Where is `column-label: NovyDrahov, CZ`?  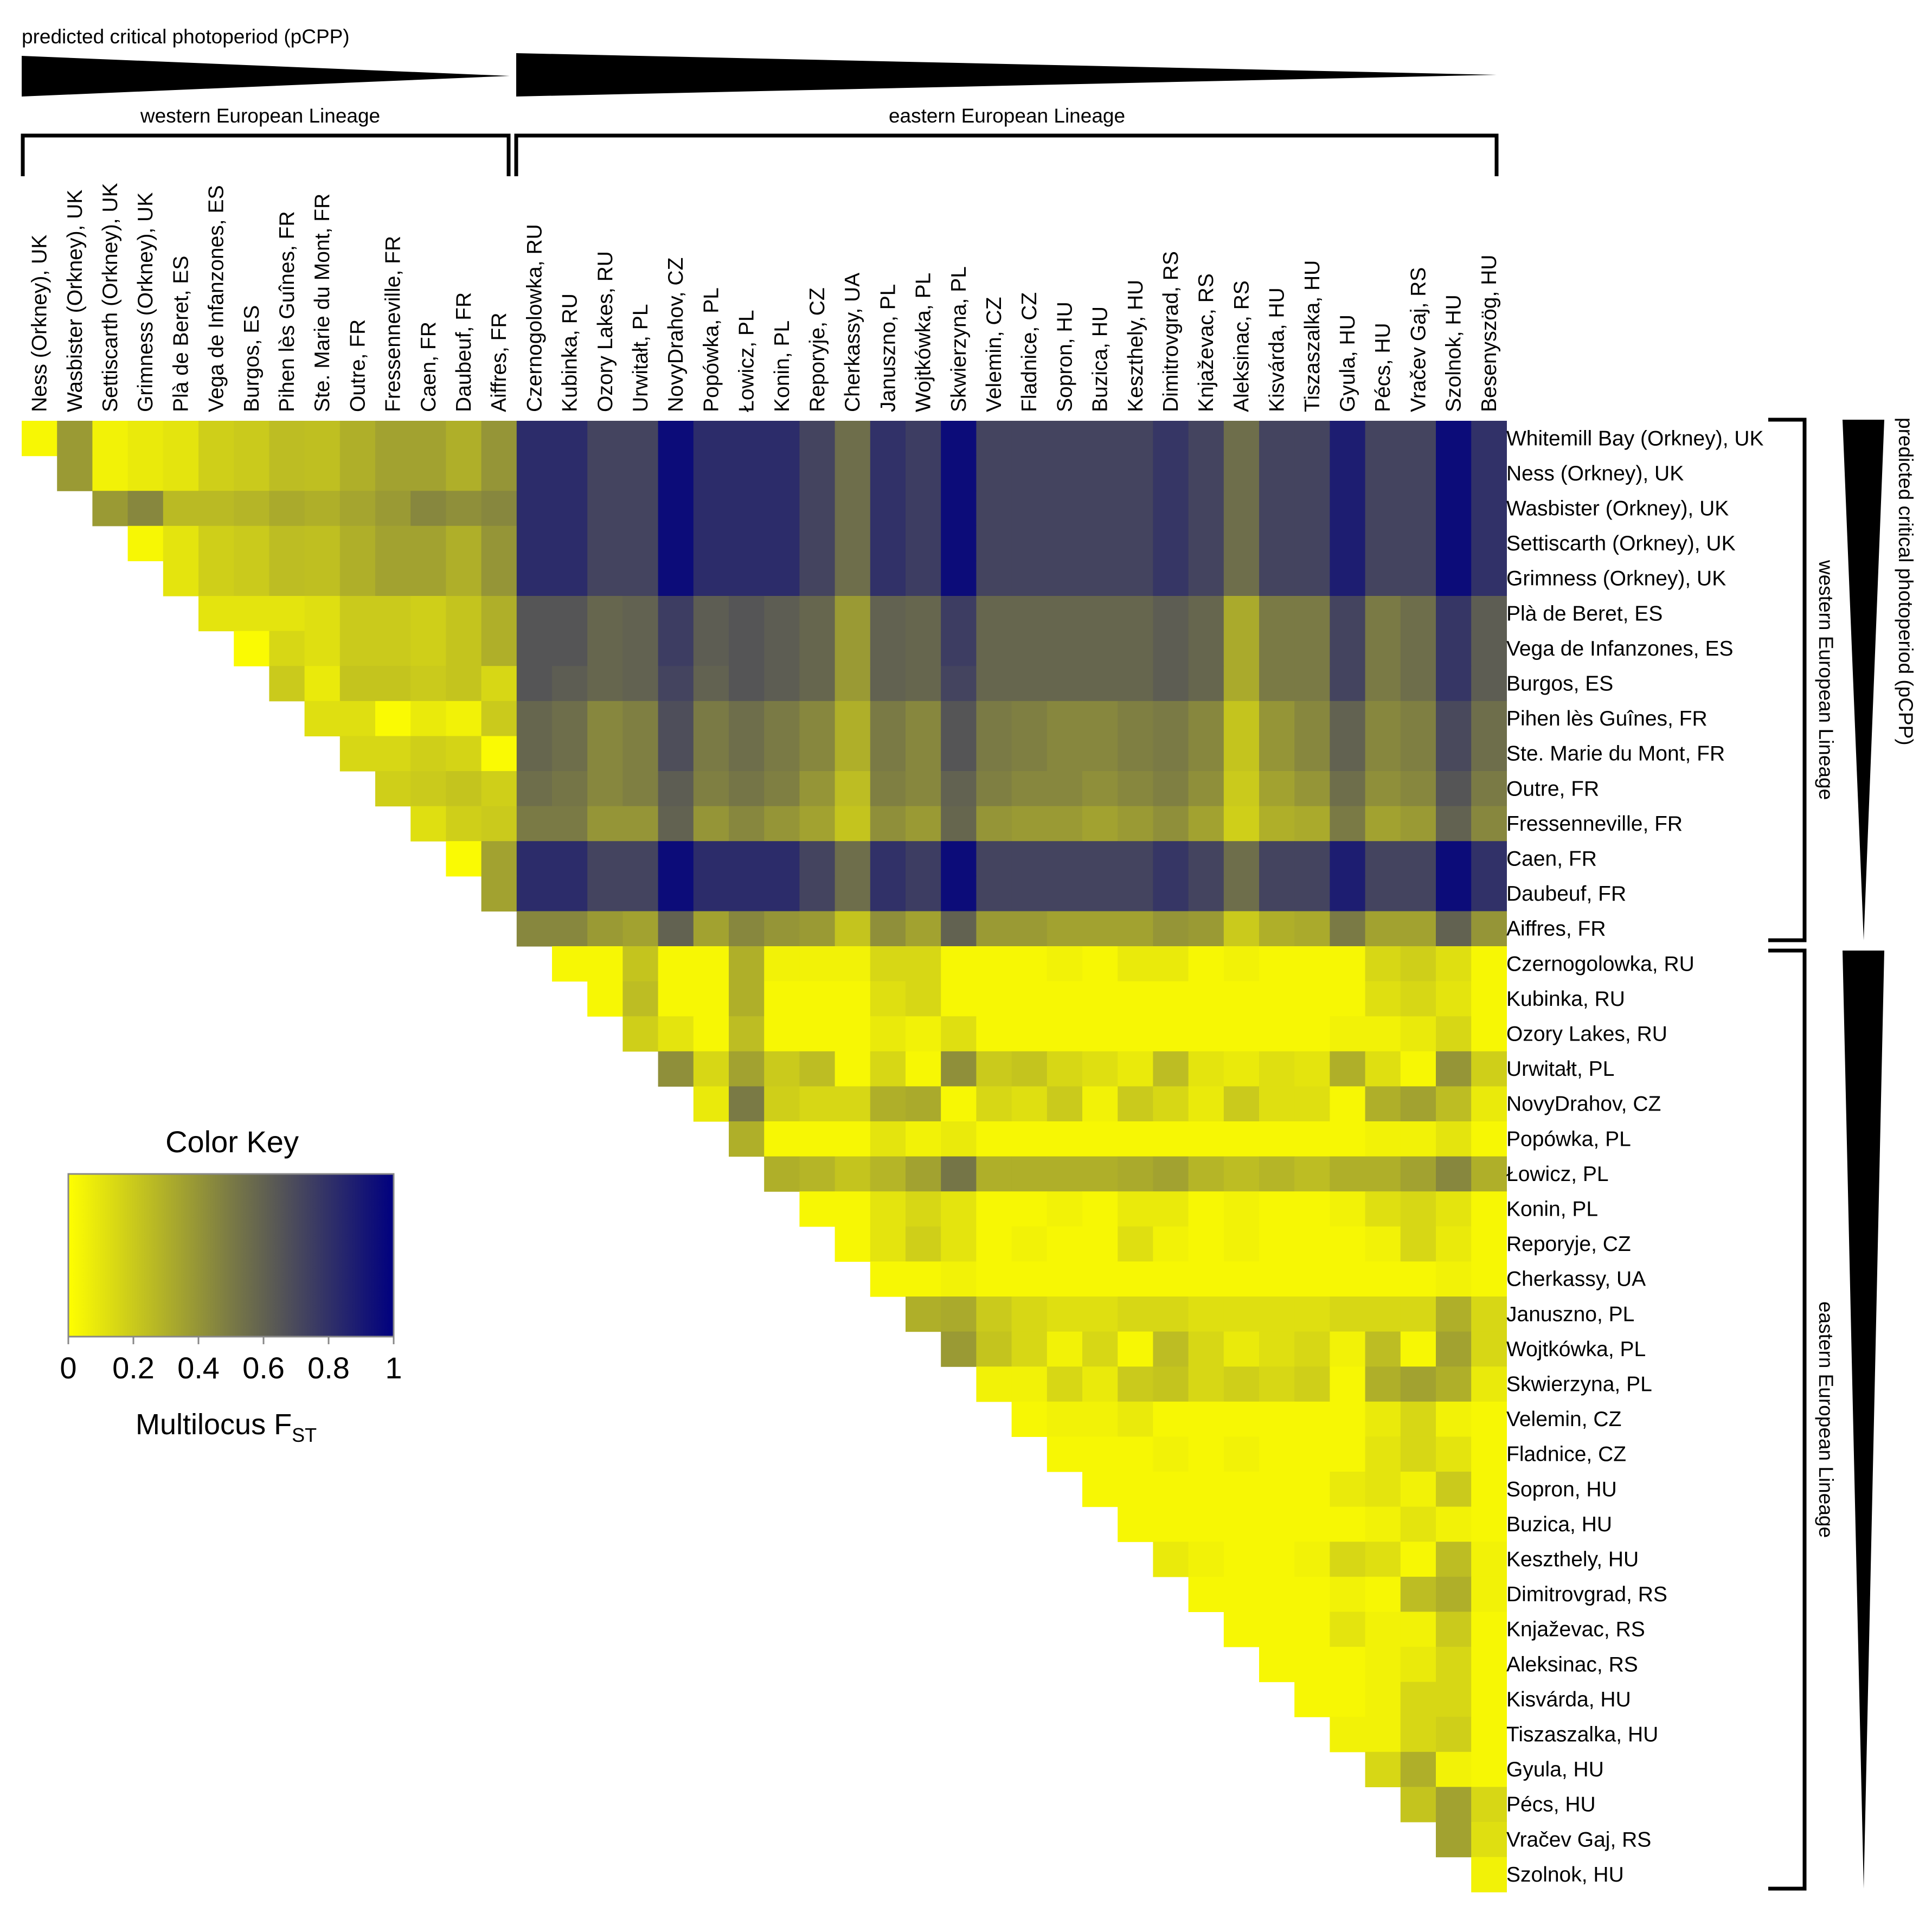
column-label: NovyDrahov, CZ is located at coordinates (676, 335).